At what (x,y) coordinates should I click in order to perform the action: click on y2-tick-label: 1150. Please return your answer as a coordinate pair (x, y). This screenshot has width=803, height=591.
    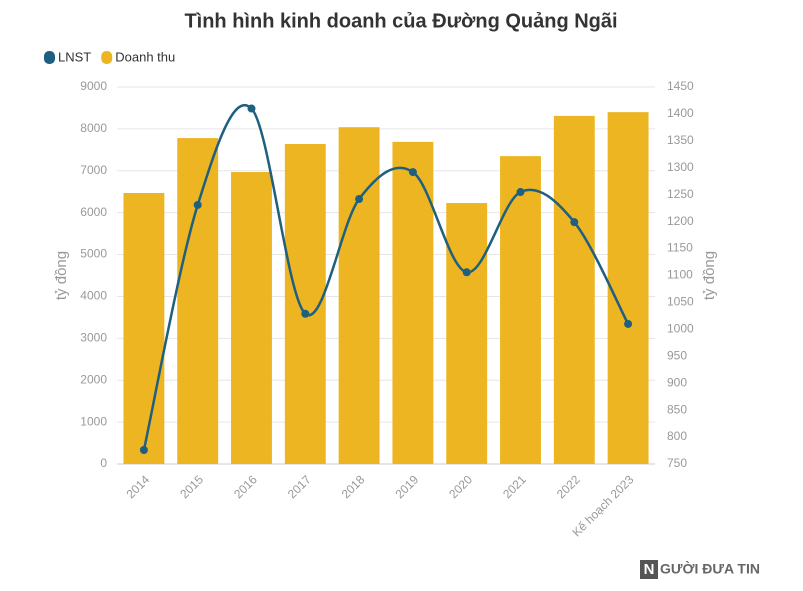
    Looking at the image, I should click on (680, 248).